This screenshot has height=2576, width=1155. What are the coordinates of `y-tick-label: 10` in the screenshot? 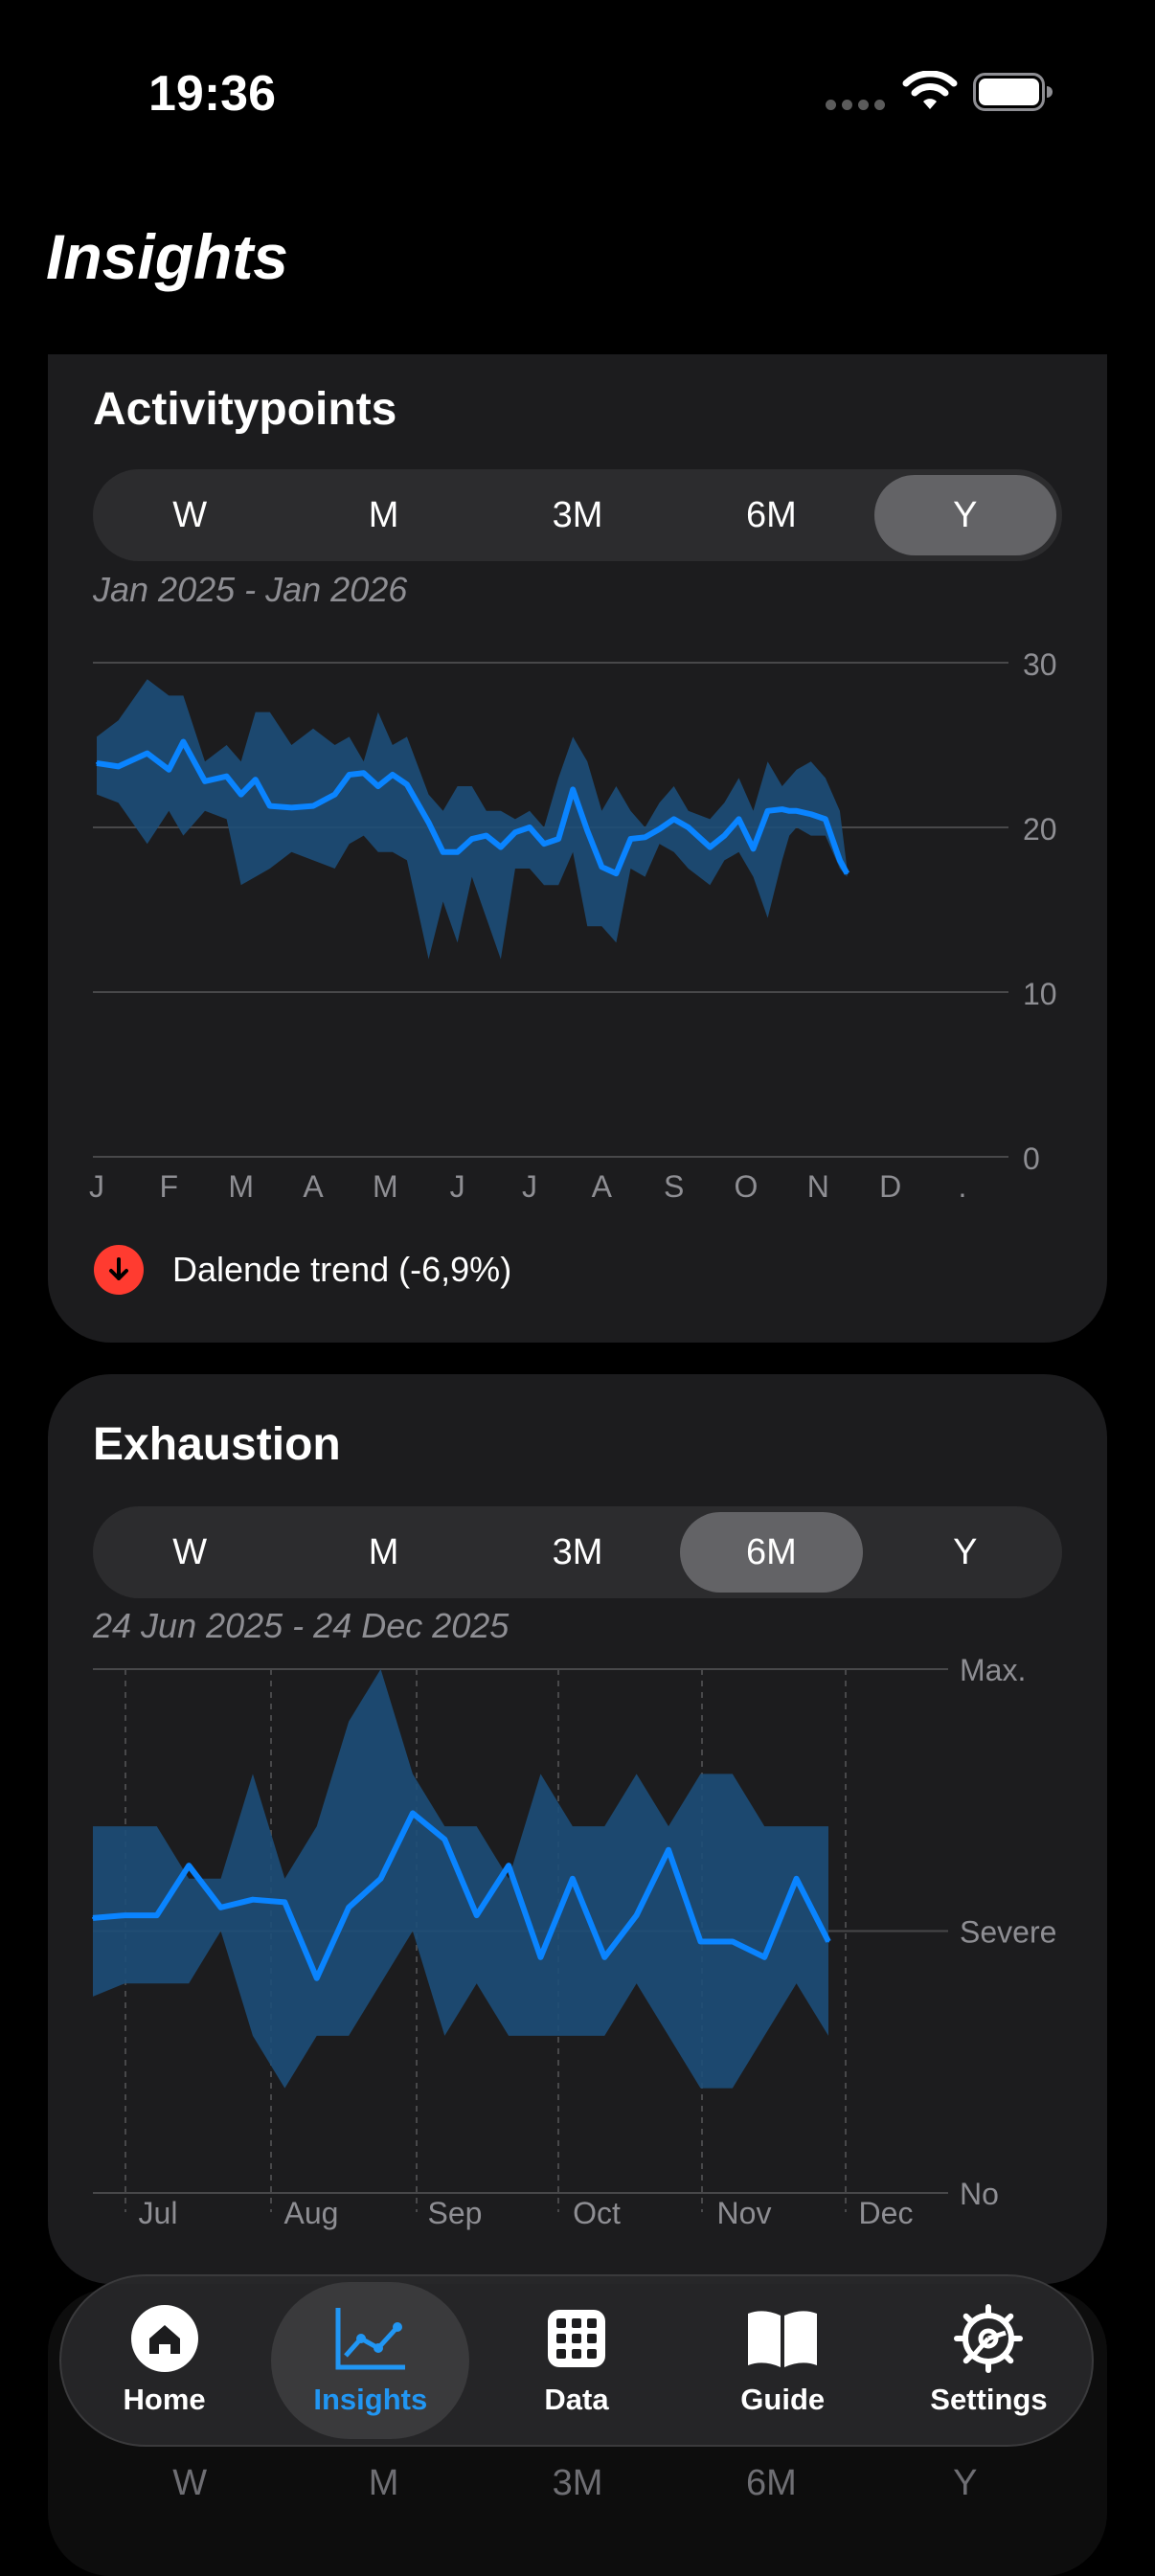 It's located at (1040, 994).